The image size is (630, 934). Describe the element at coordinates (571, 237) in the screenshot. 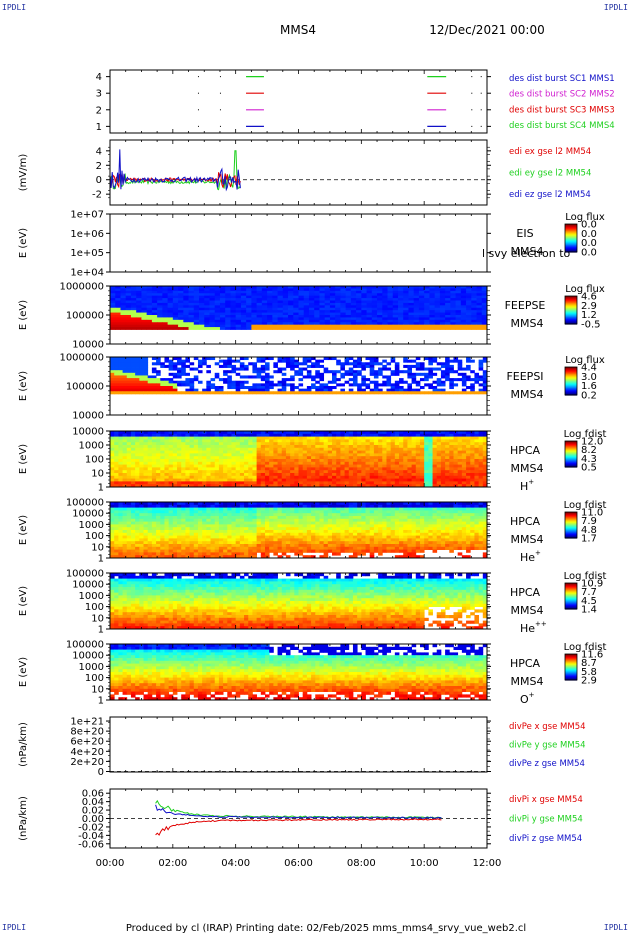

I see `eis-colorbar-cell` at that location.